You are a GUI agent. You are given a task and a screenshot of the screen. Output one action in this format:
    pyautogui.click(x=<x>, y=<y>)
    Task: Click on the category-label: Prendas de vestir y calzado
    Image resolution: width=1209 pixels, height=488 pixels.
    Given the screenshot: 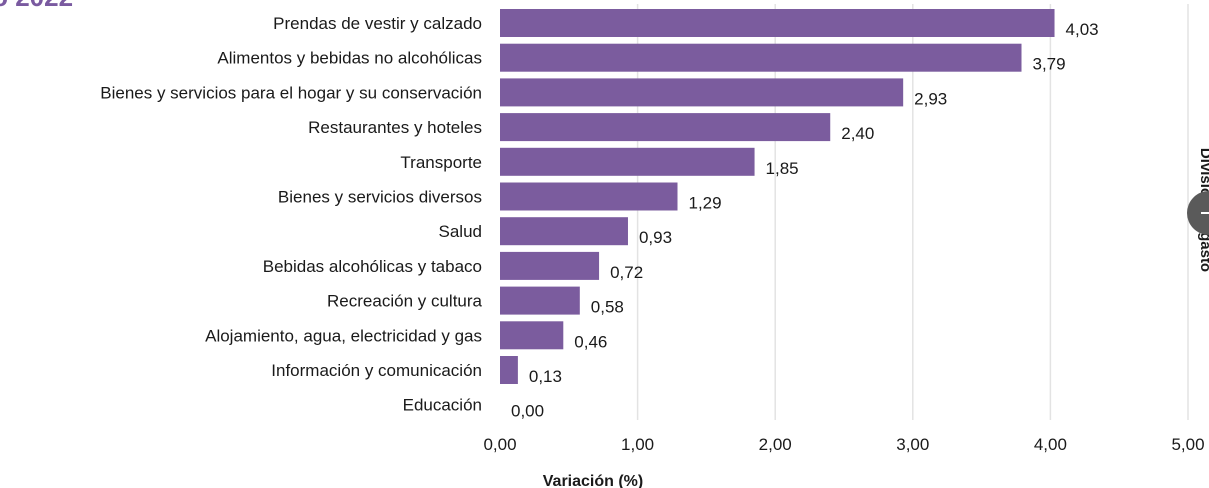 What is the action you would take?
    pyautogui.click(x=377, y=23)
    